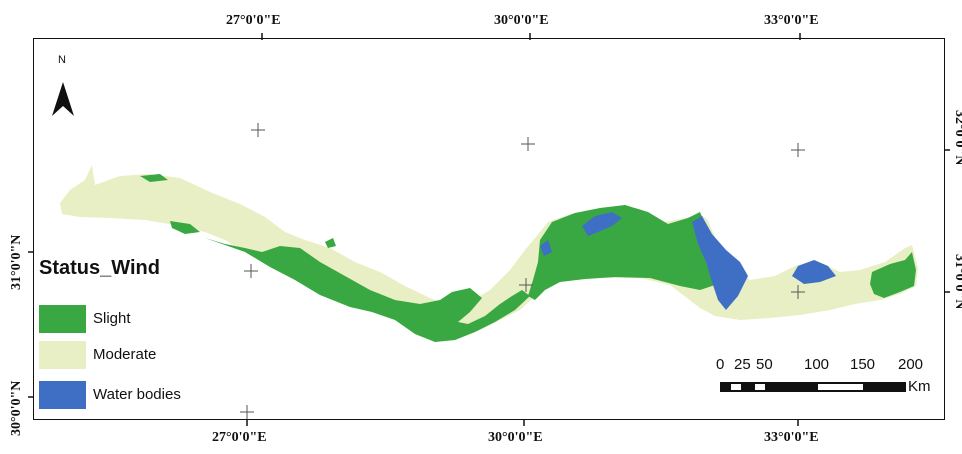 The height and width of the screenshot is (454, 962). I want to click on scale-tick-0: 0, so click(720, 364).